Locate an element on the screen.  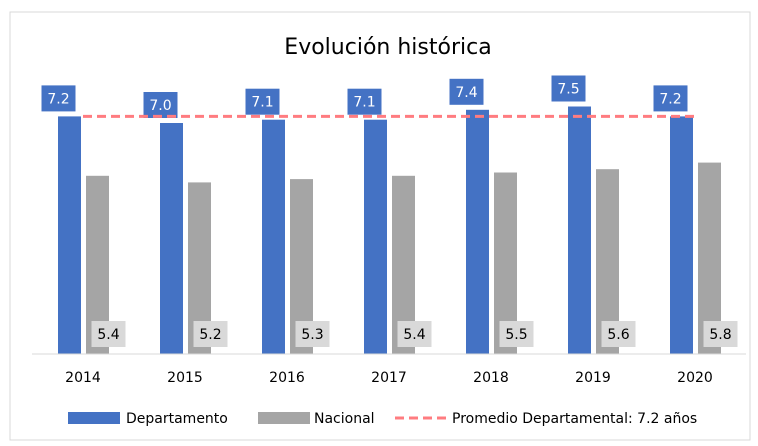
value-label: 5.2 is located at coordinates (210, 335).